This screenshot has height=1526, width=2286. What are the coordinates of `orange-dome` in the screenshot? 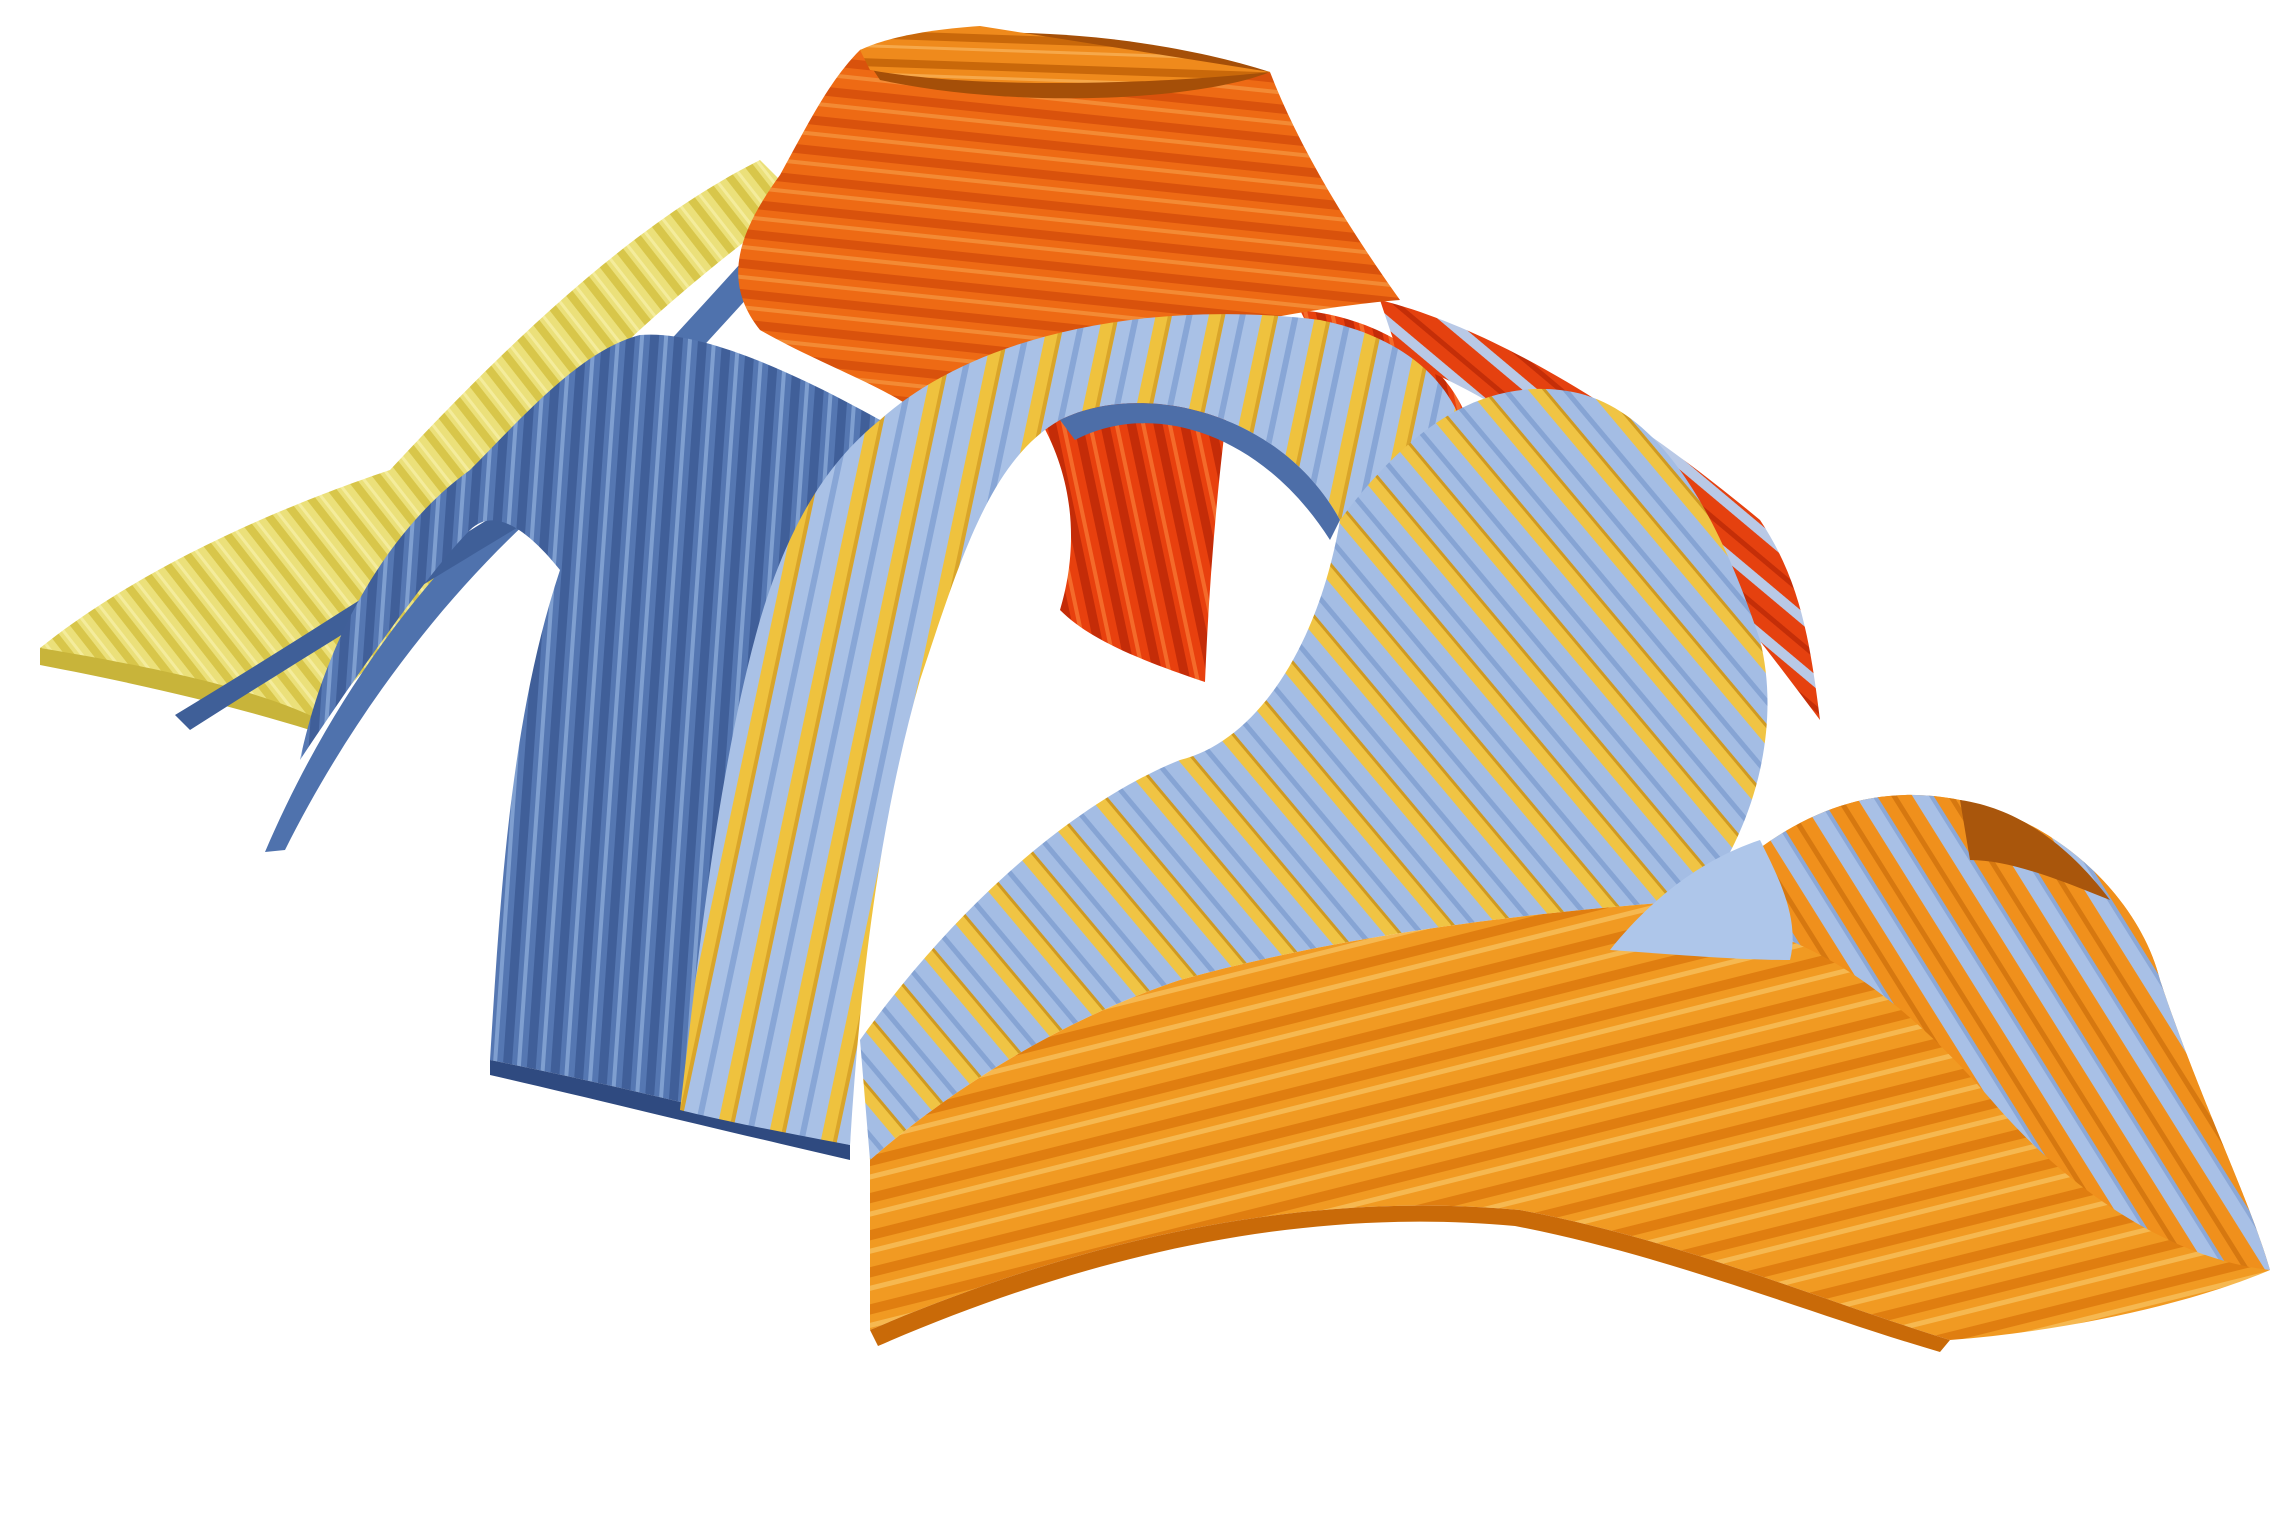 It's located at (1069, 228).